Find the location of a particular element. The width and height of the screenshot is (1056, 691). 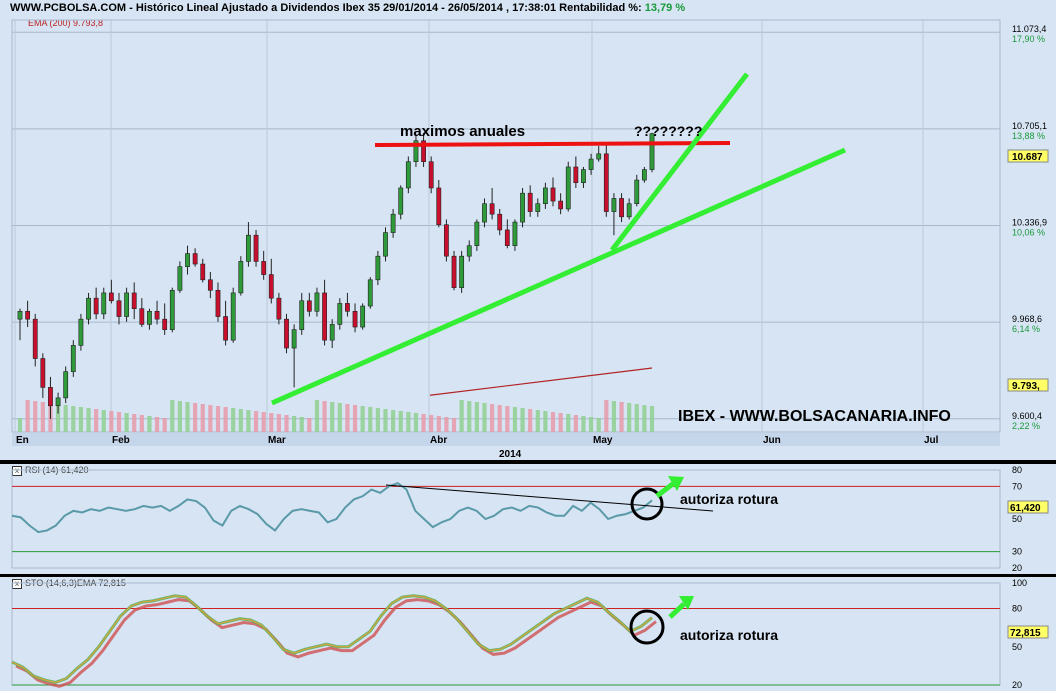

ema-line is located at coordinates (541, 381).